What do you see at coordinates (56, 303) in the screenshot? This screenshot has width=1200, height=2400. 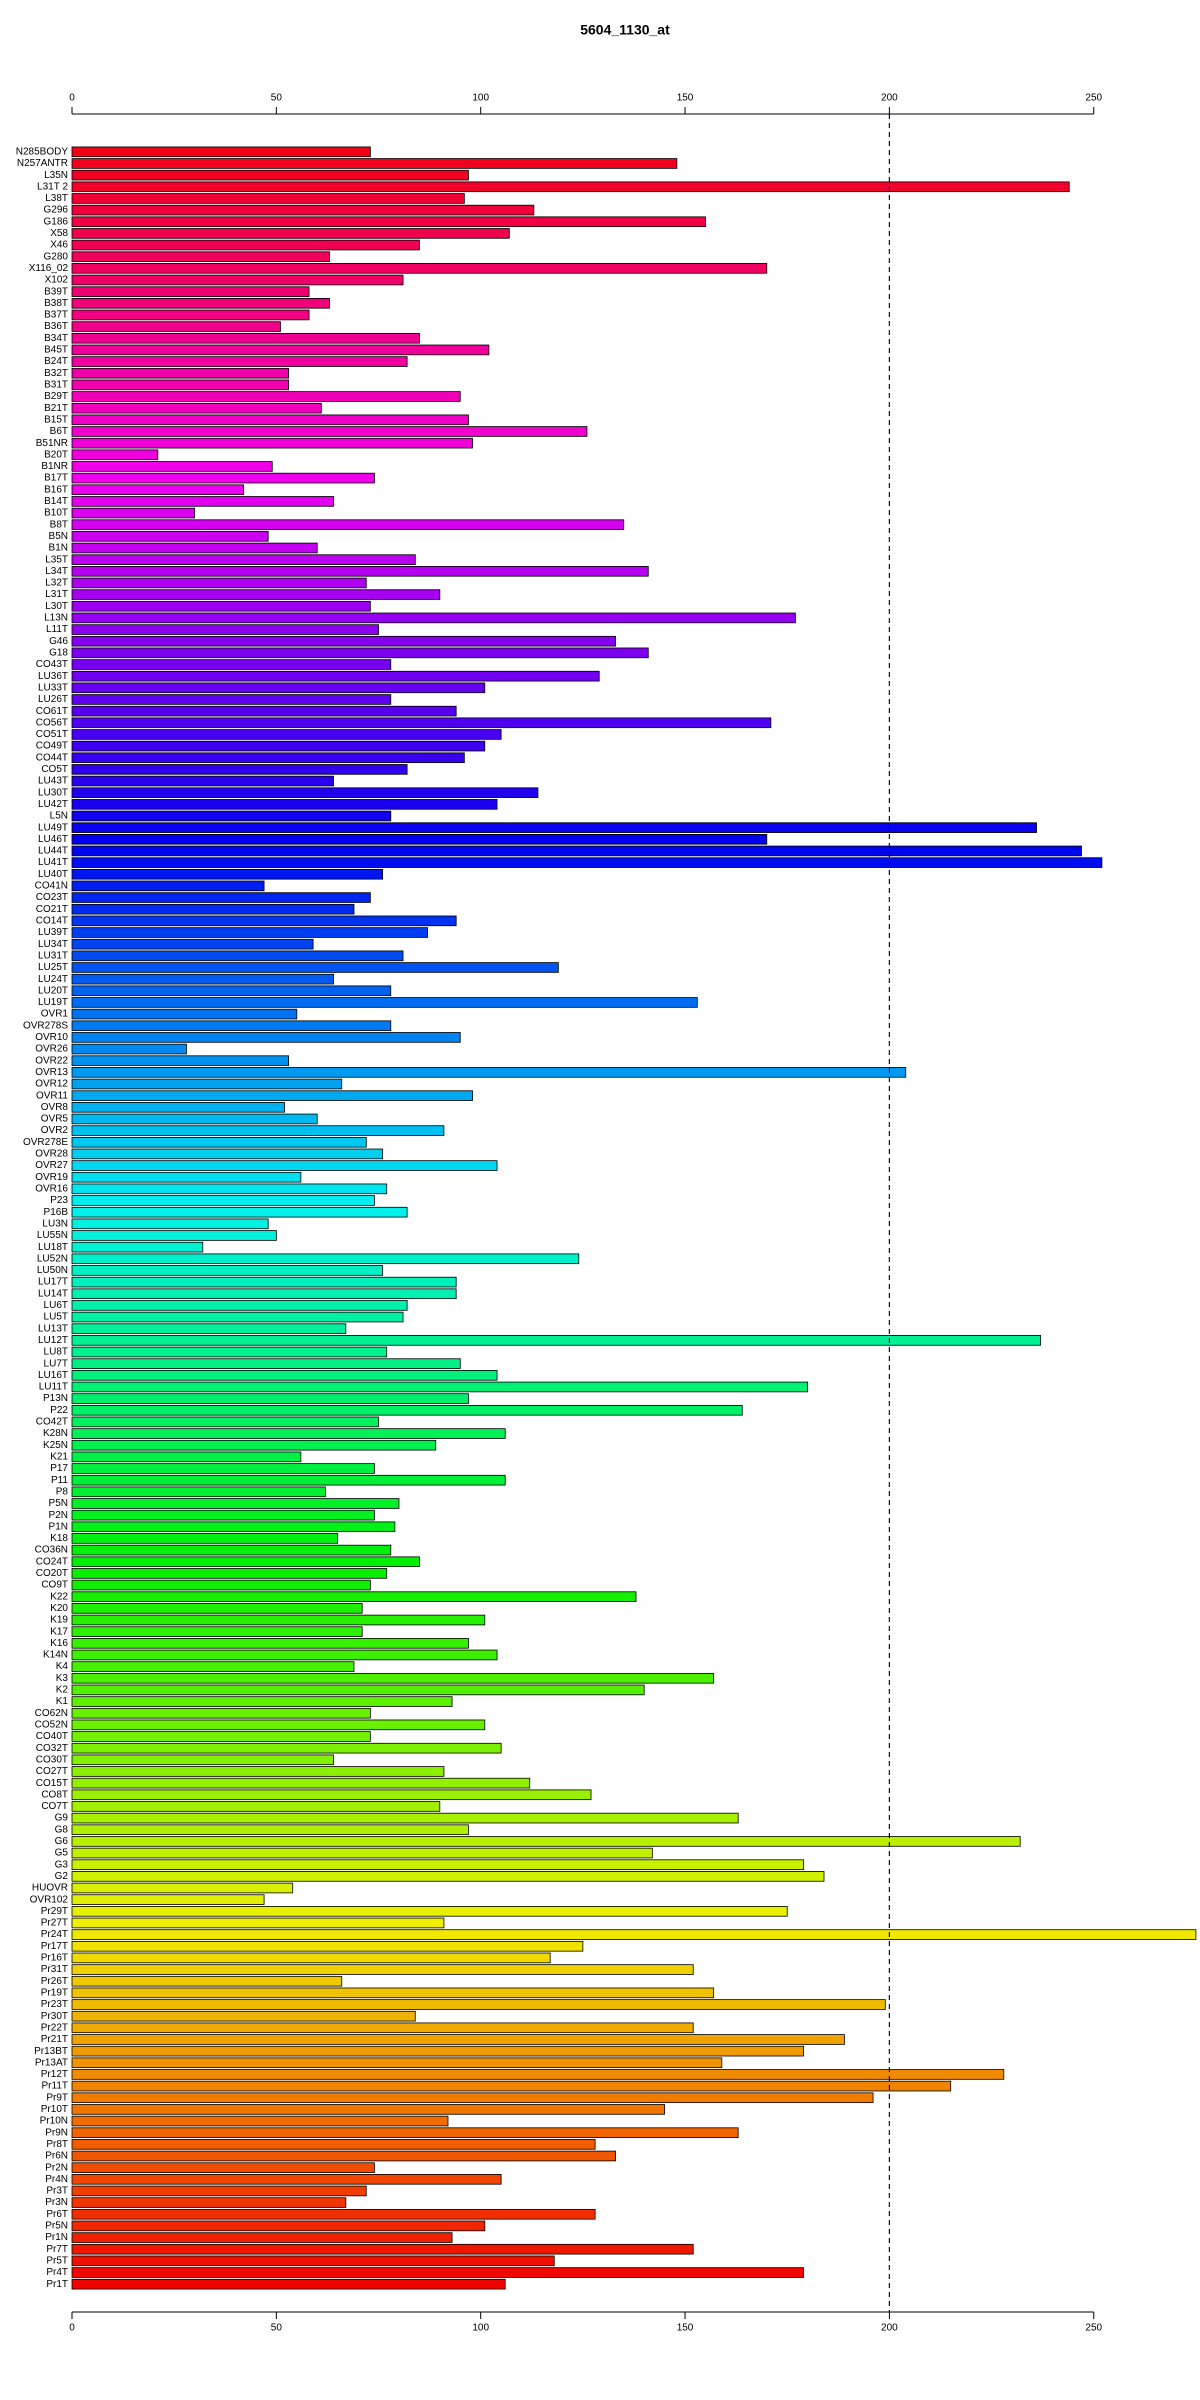 I see `y-tick-label: B38T` at bounding box center [56, 303].